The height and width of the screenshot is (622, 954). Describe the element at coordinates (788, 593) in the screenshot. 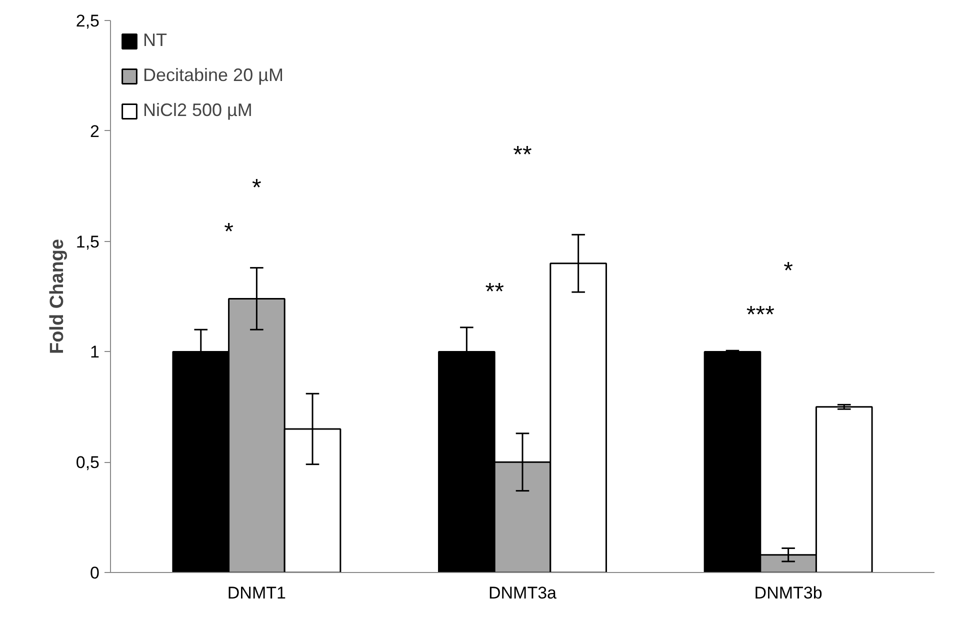

I see `x-tick-label: DNMT3b` at that location.